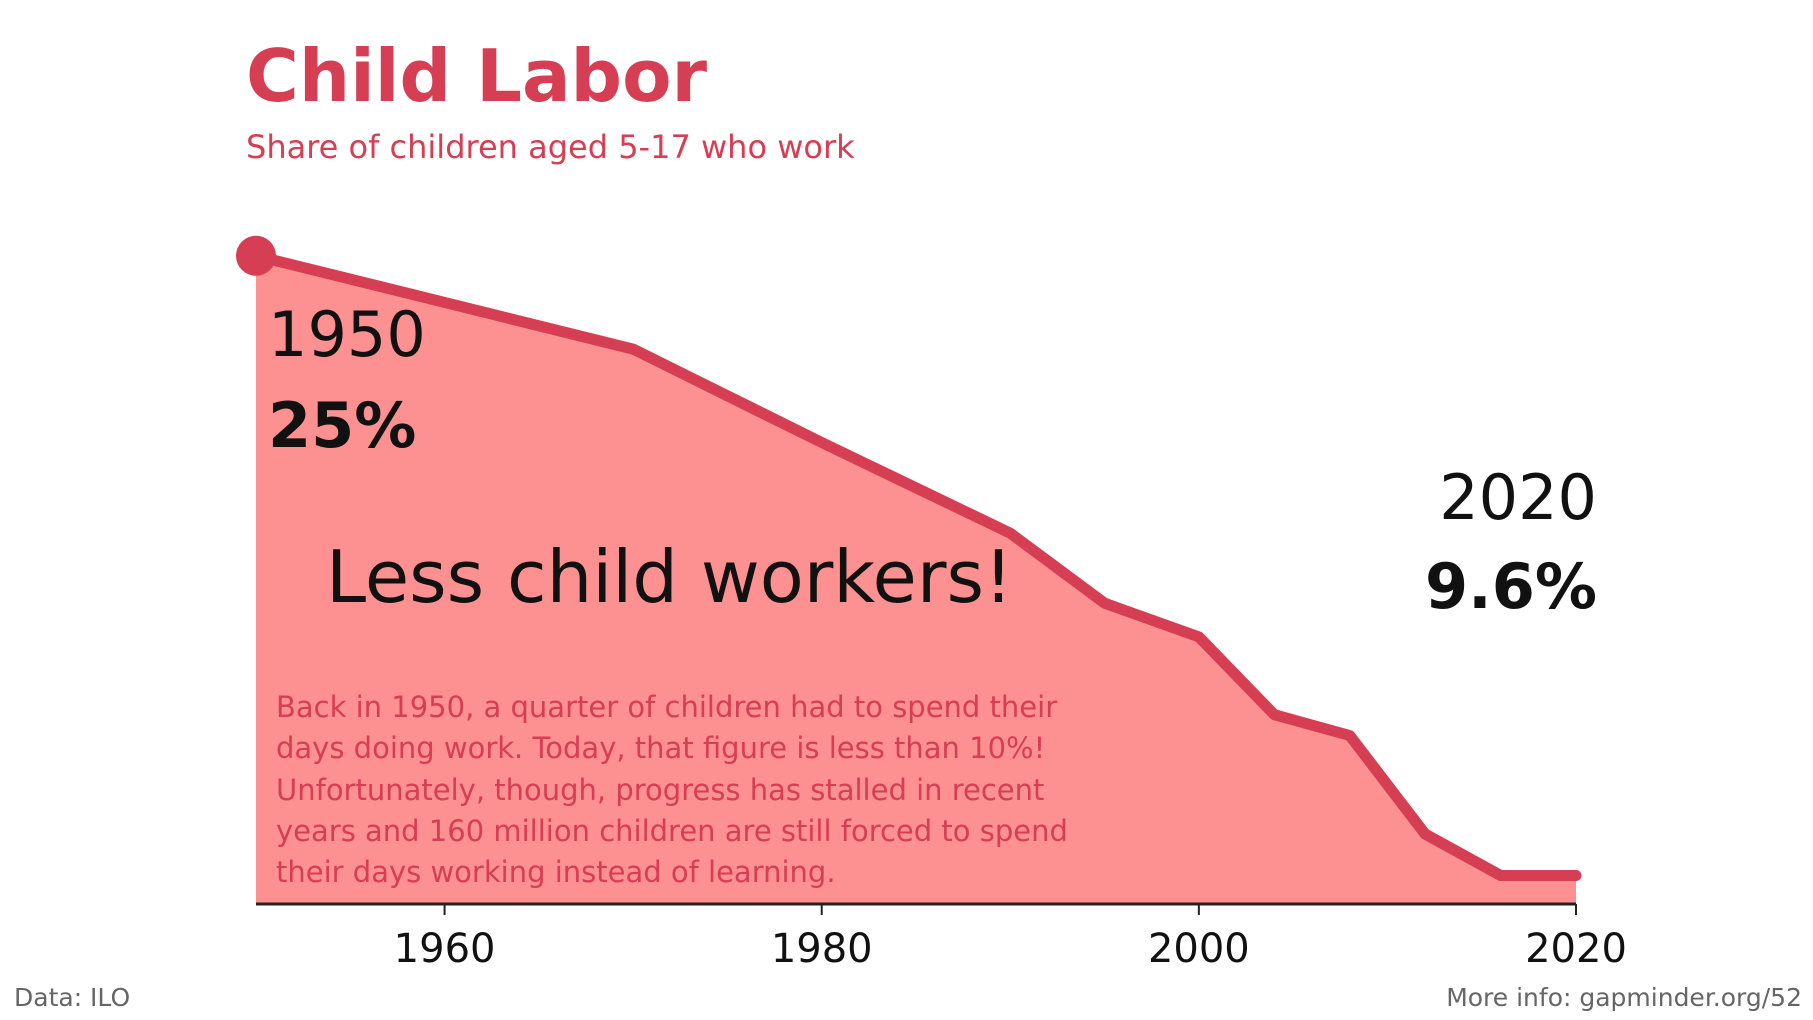 The width and height of the screenshot is (1813, 1020). I want to click on x-axis-ticks: 1960 1980 2000 2020, so click(1010, 938).